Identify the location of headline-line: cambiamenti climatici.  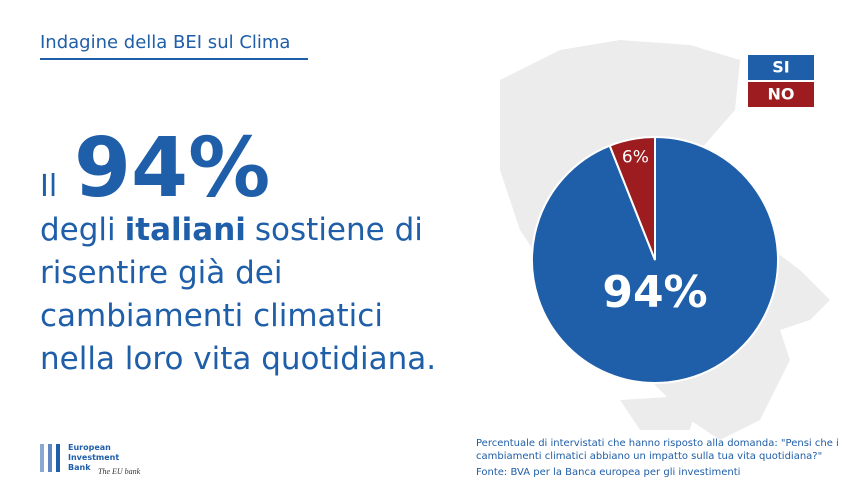
(211, 316).